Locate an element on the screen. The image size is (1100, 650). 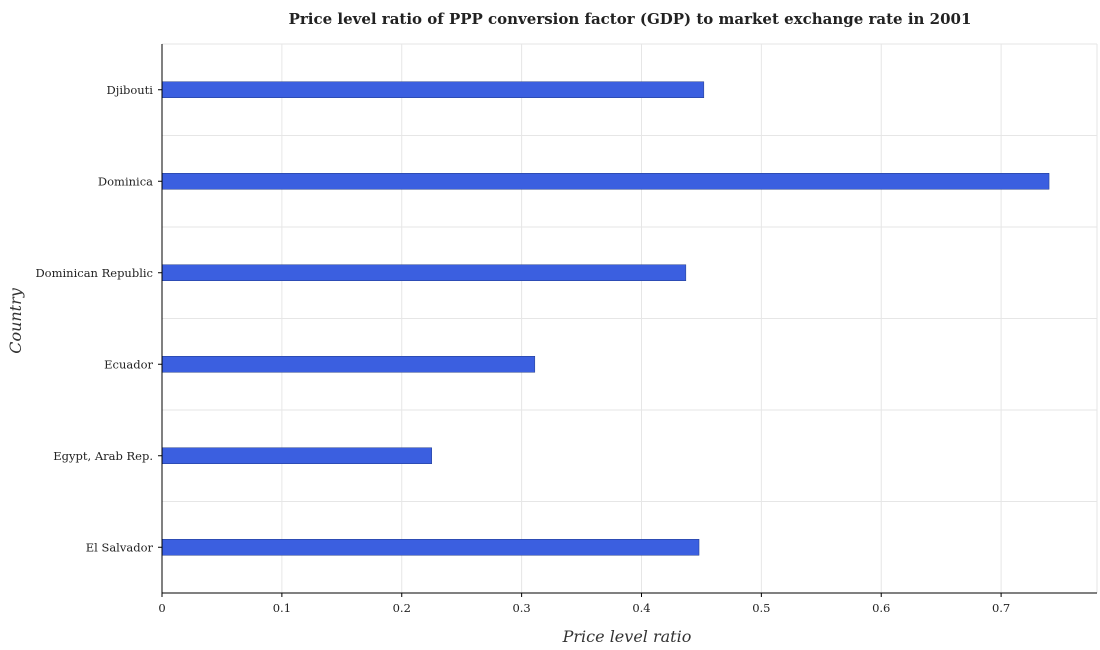
y-tick-label: Egypt, Arab Rep. is located at coordinates (103, 456).